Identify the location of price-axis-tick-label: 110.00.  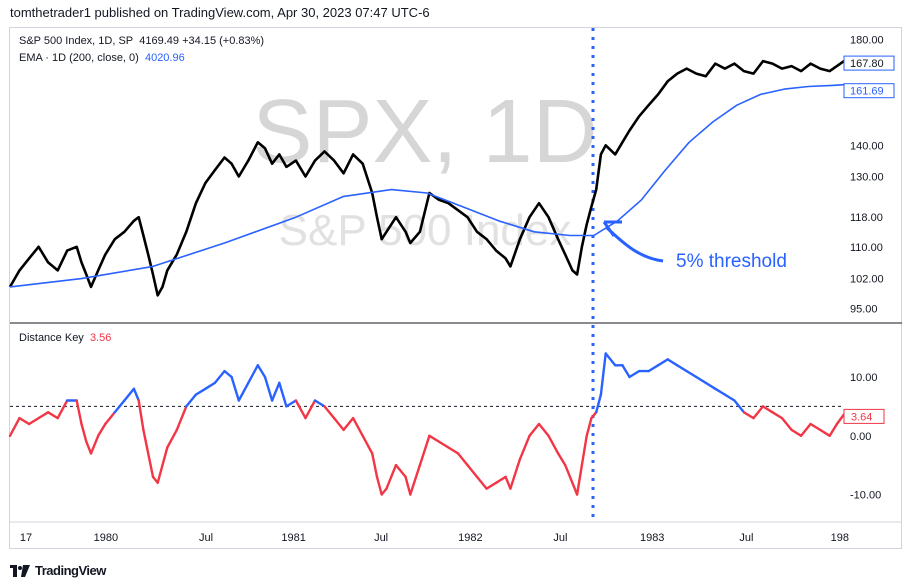
(866, 248).